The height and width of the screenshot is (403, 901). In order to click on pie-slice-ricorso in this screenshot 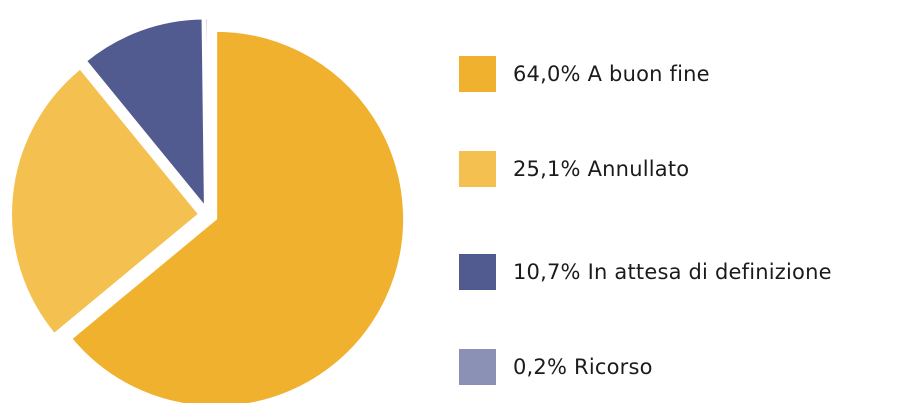, I will do `click(206, 111)`.